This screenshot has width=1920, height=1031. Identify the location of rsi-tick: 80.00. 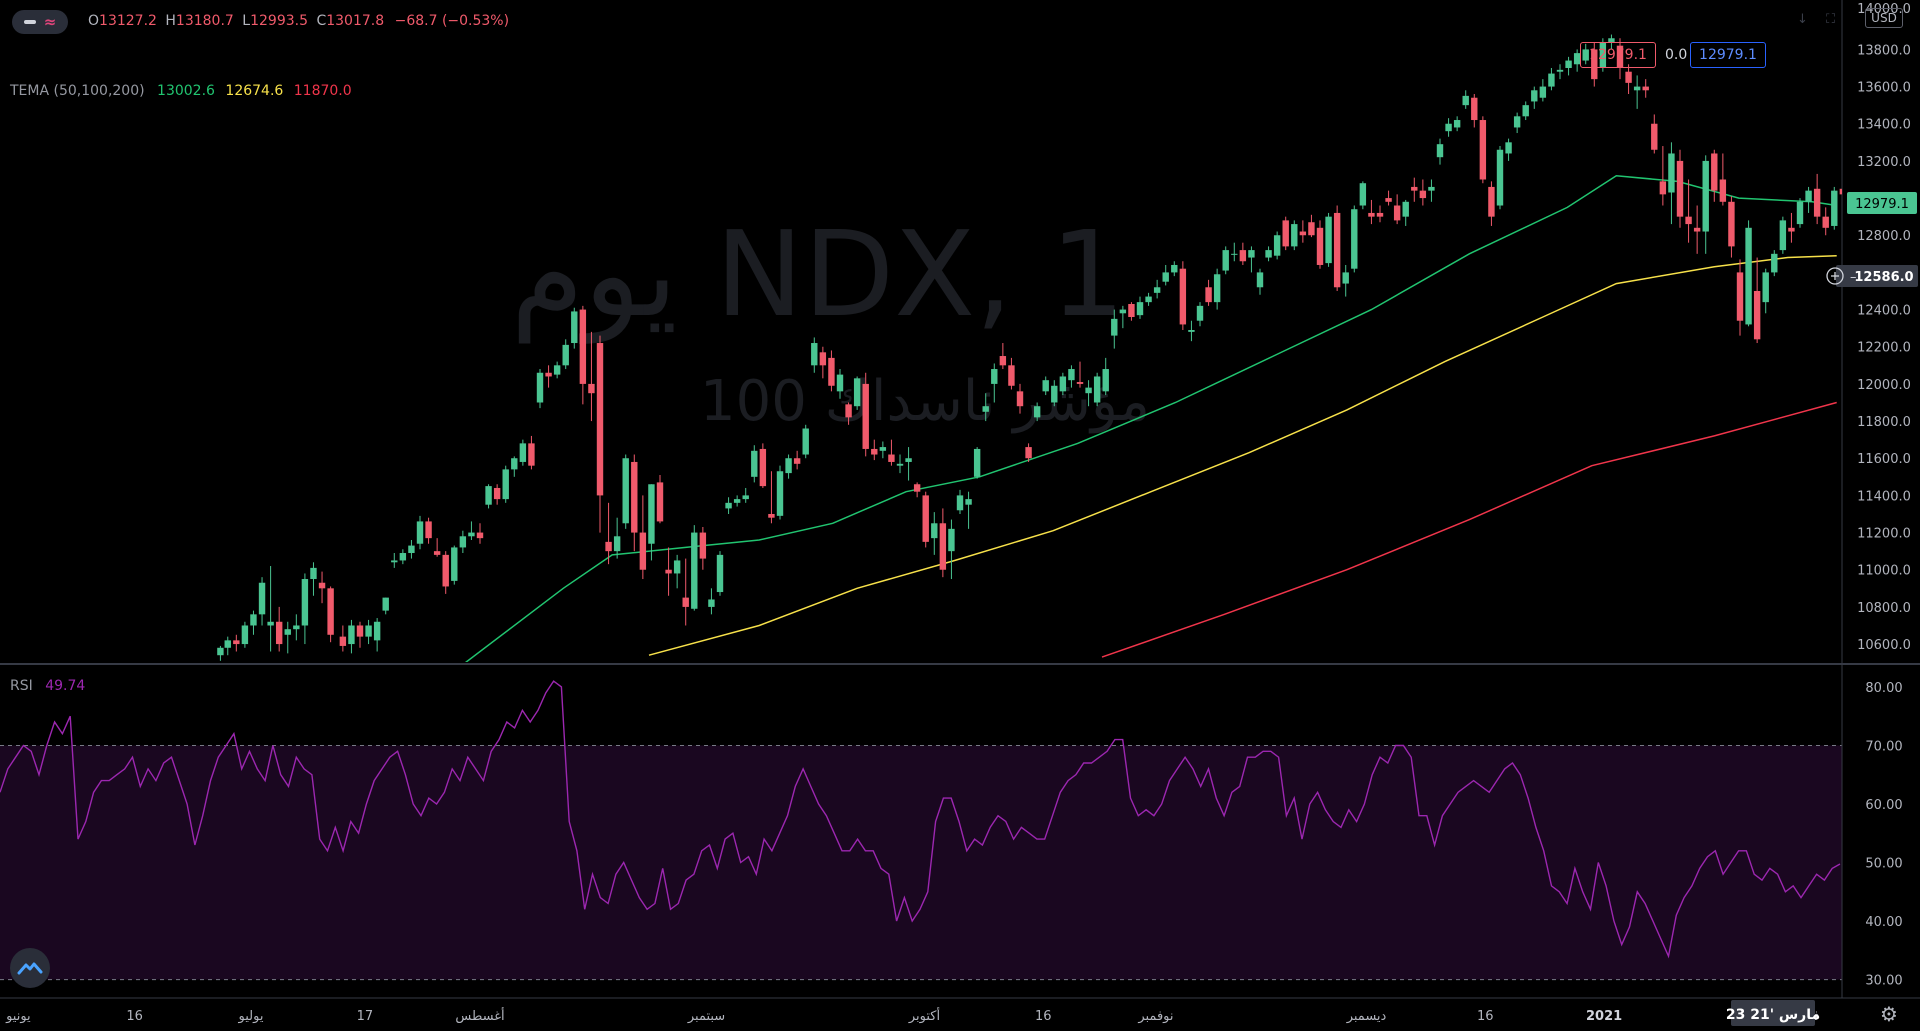
(1883, 688).